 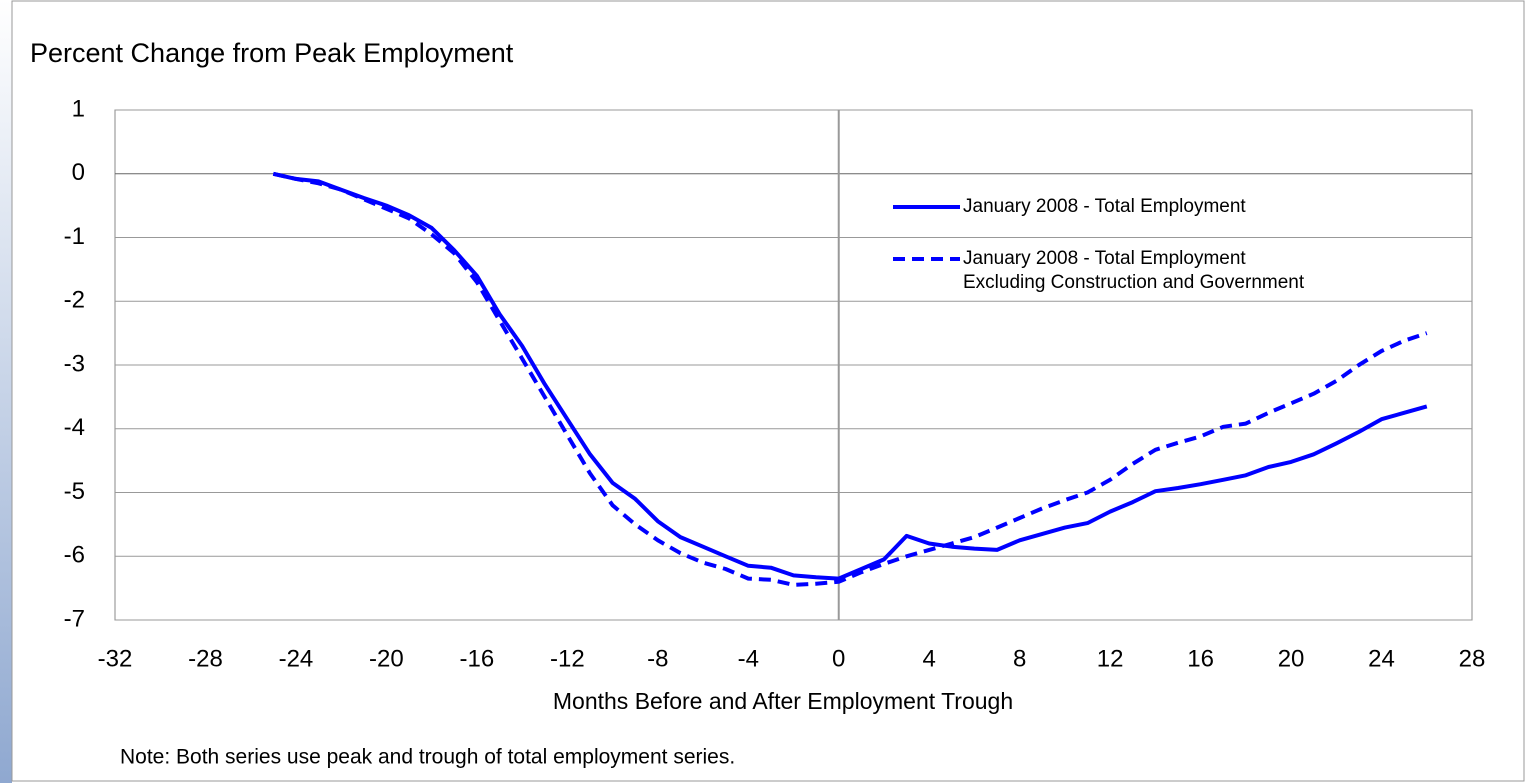 What do you see at coordinates (115, 658) in the screenshot?
I see `x-tick-label: -32` at bounding box center [115, 658].